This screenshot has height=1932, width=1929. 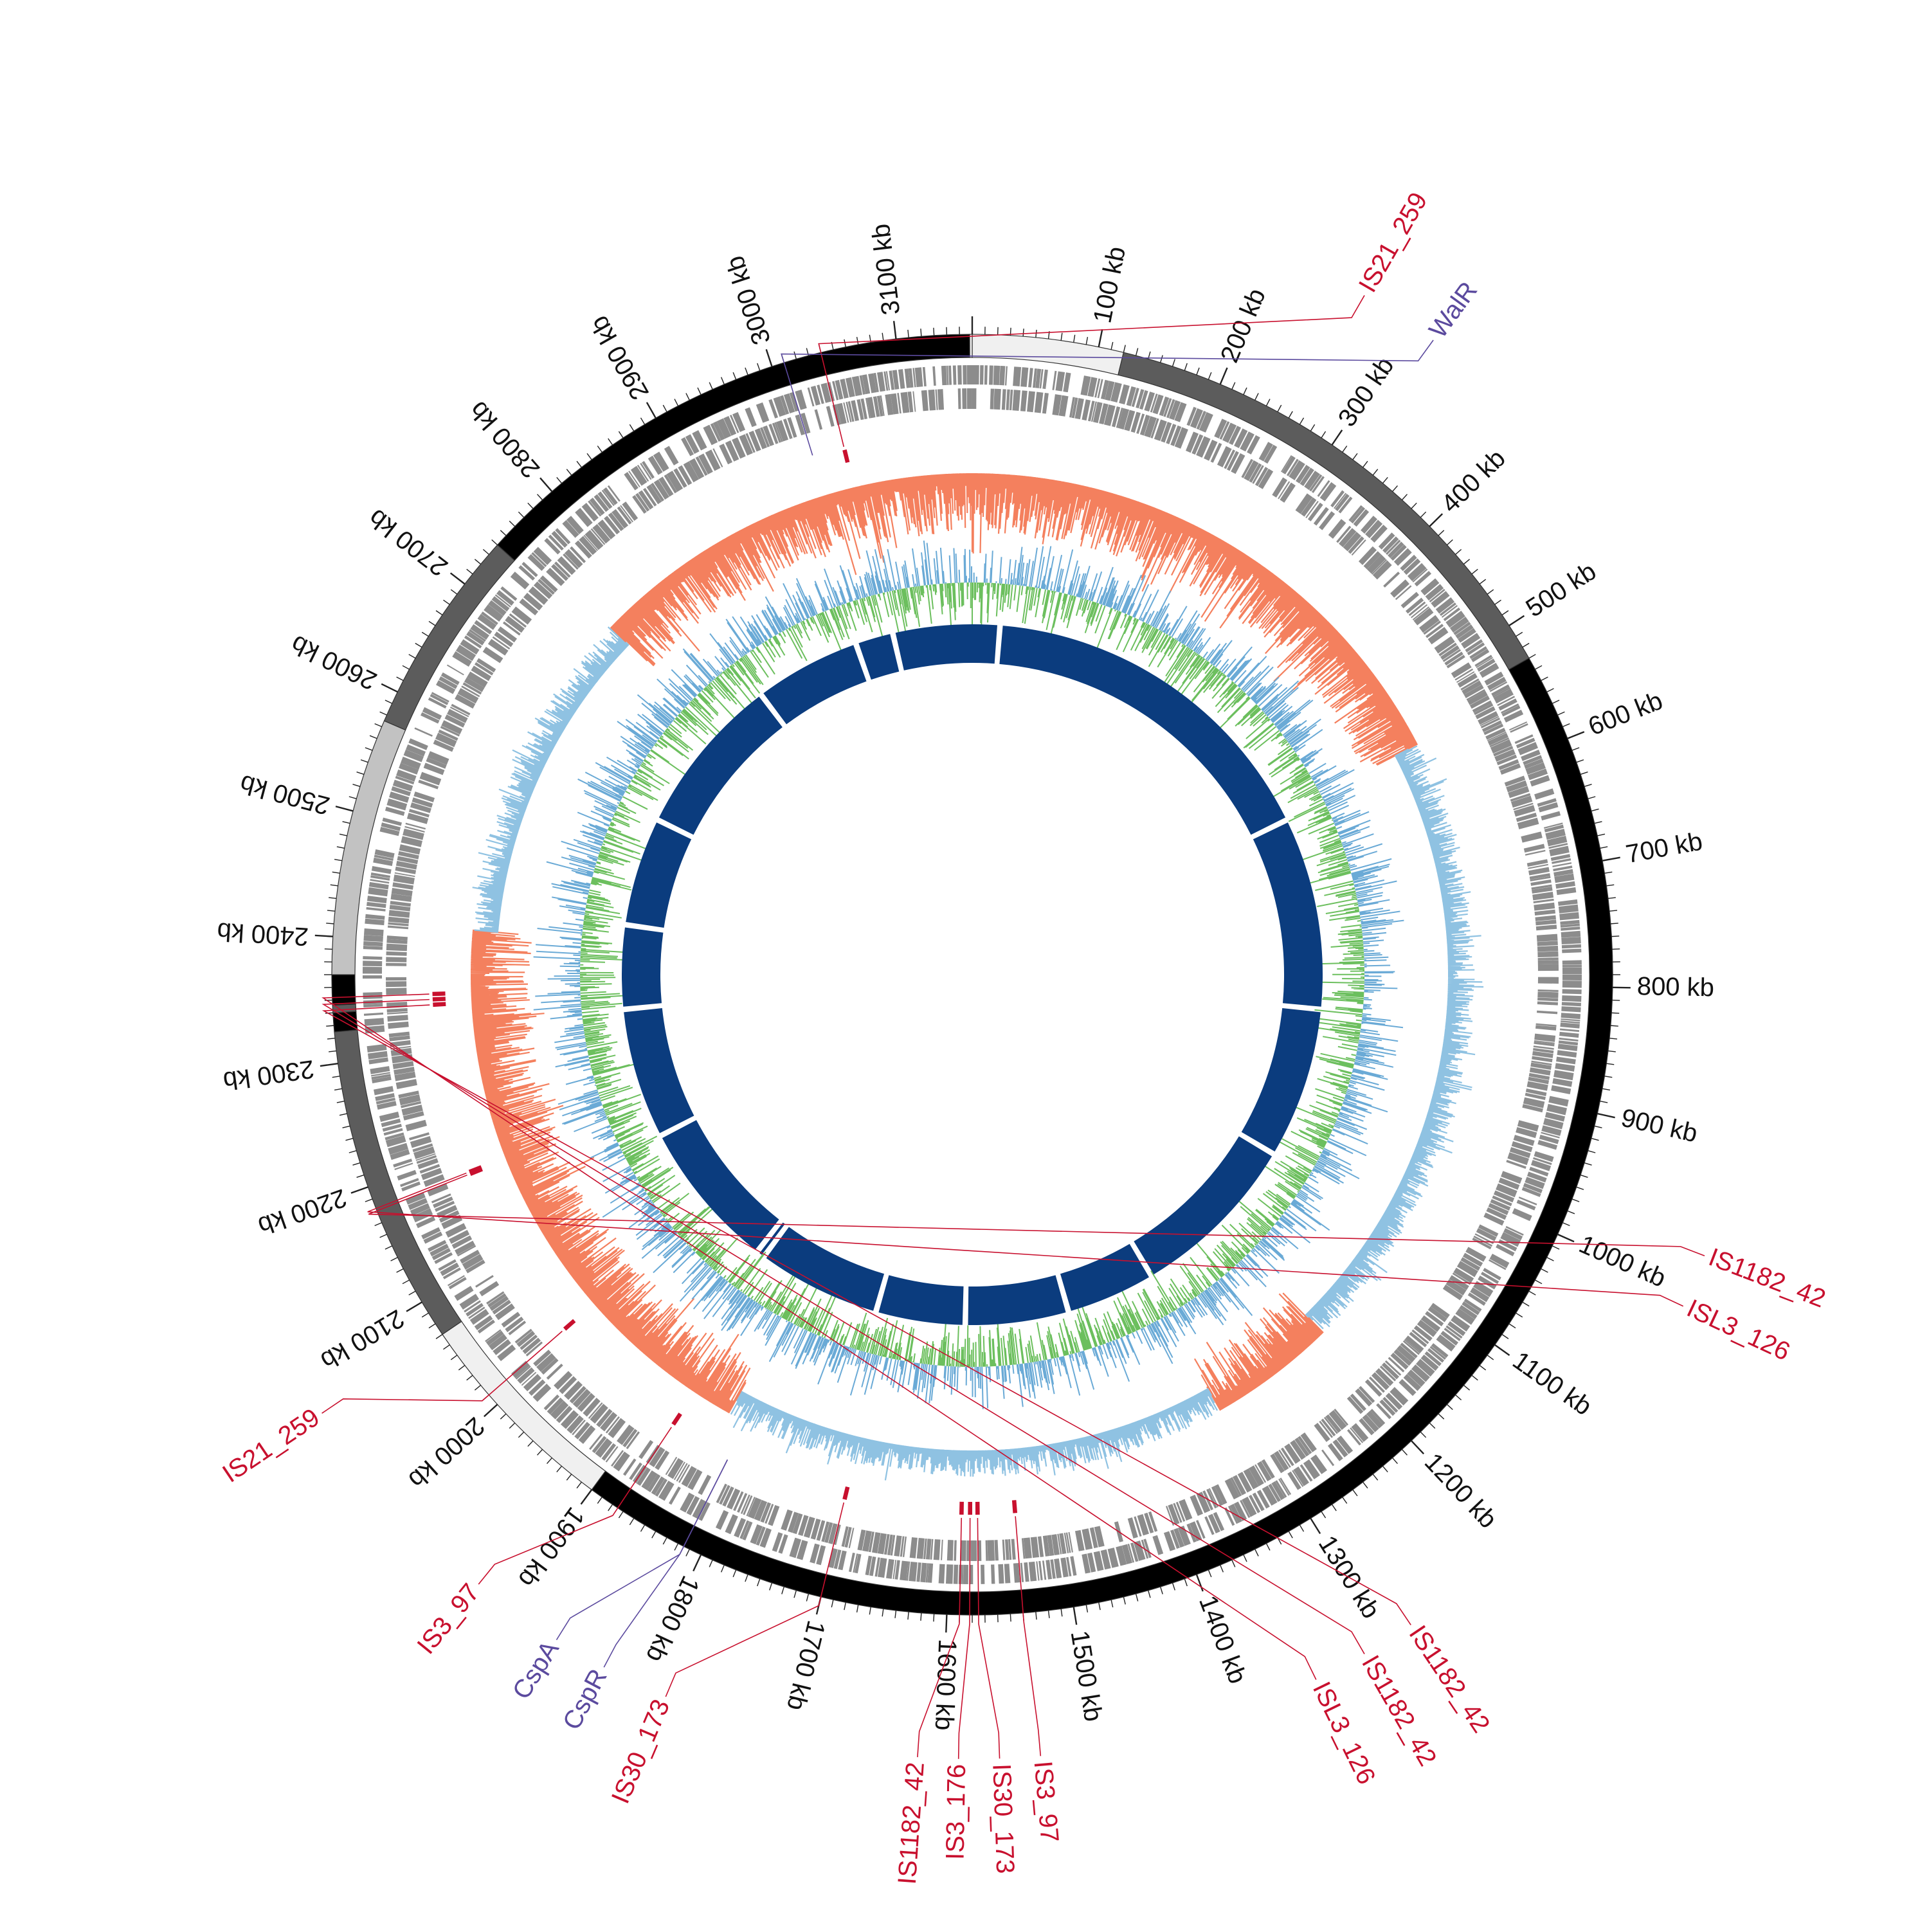 I want to click on tick-label: 500 kb, so click(x=1561, y=589).